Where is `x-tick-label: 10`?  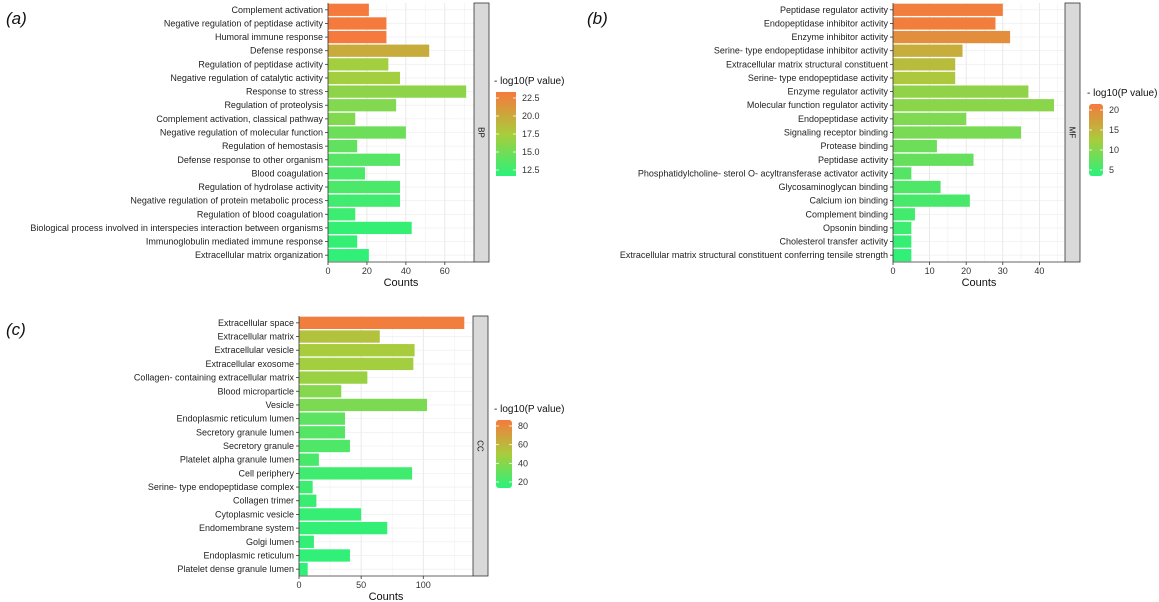
x-tick-label: 10 is located at coordinates (930, 271).